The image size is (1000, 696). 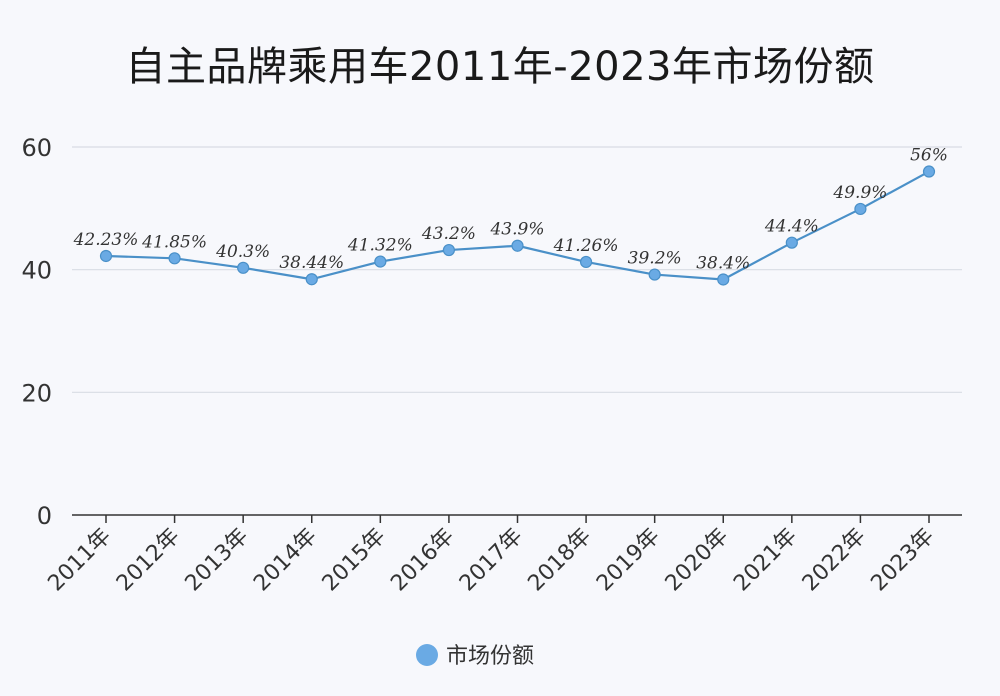 I want to click on data-label: 43.9%, so click(x=516, y=230).